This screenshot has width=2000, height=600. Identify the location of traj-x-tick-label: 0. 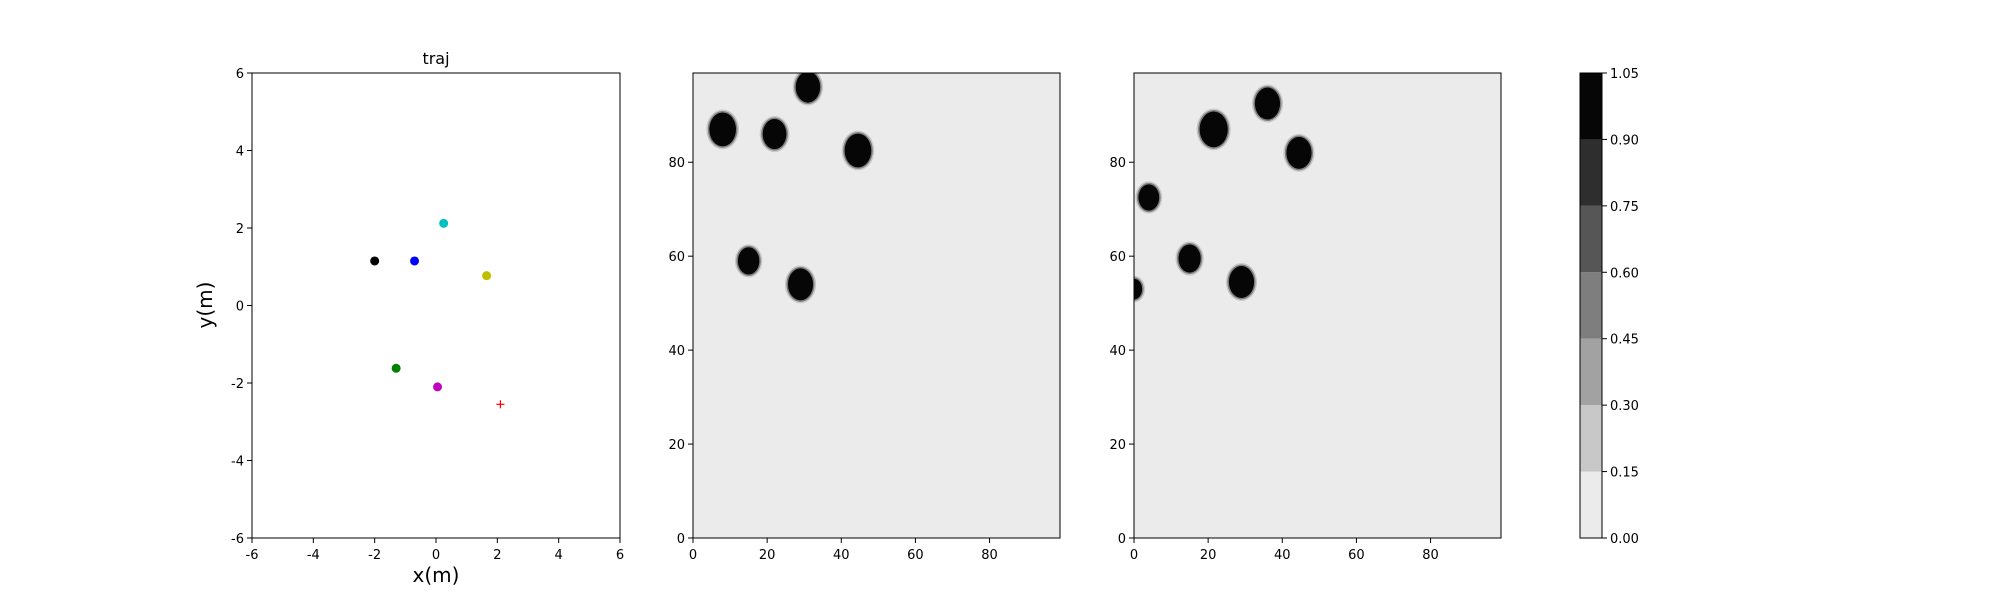
(436, 555).